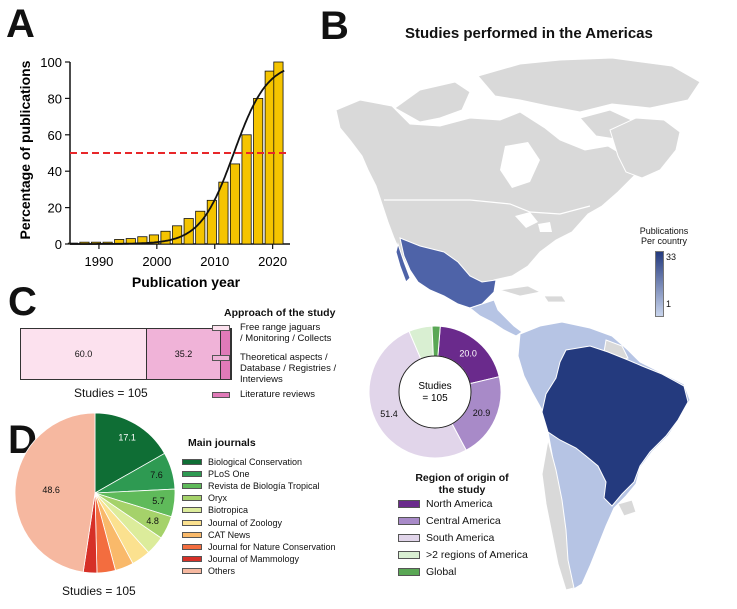  What do you see at coordinates (99, 591) in the screenshot?
I see `journal-footer: Studies = 105` at bounding box center [99, 591].